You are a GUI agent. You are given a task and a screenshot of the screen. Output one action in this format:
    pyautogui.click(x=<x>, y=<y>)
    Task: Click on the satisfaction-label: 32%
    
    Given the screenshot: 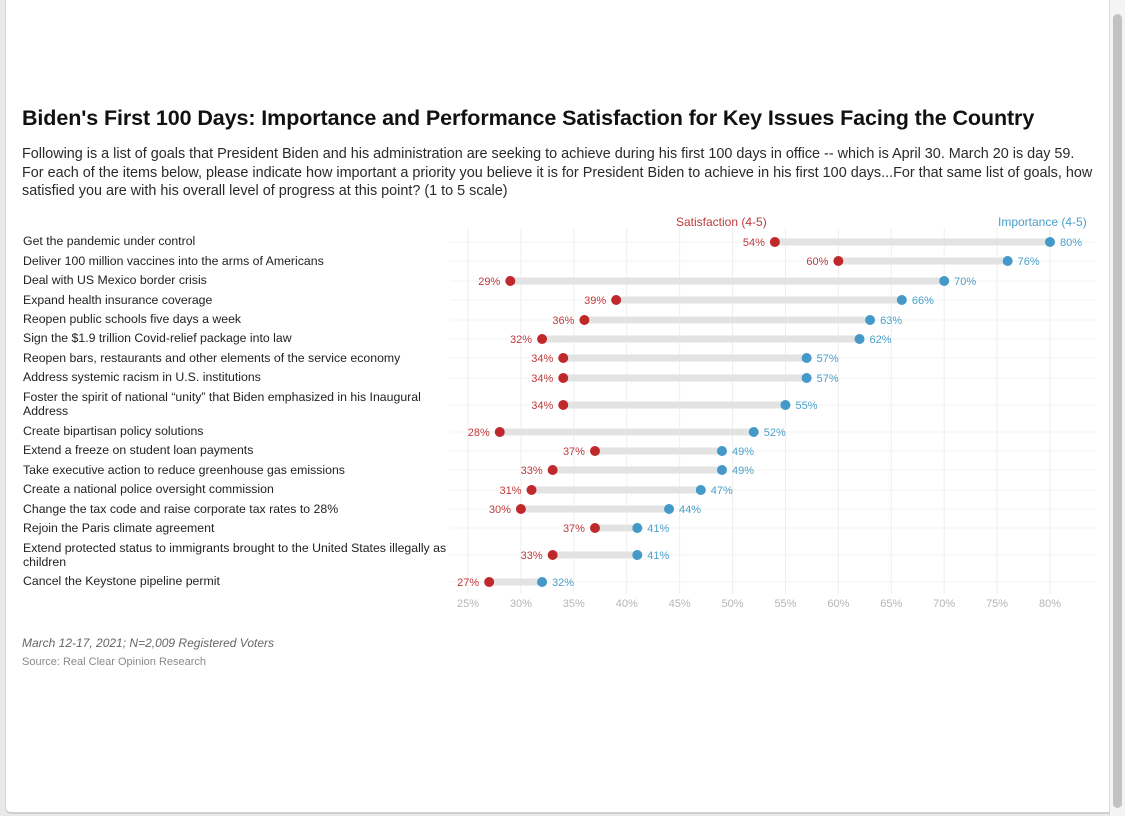 What is the action you would take?
    pyautogui.click(x=521, y=340)
    